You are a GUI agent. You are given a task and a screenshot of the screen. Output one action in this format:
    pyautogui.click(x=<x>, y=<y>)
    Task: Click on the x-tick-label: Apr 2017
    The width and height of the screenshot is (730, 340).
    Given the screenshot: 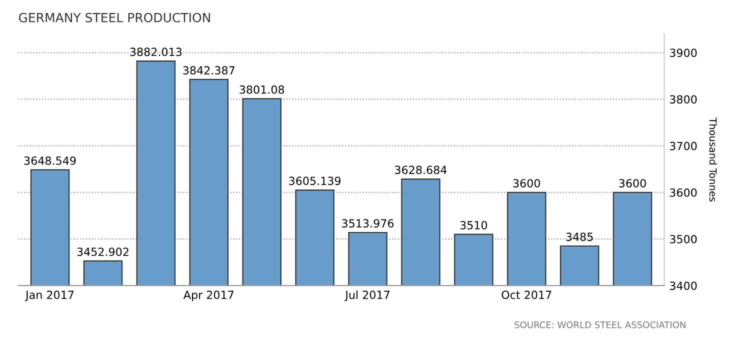 What is the action you would take?
    pyautogui.click(x=208, y=296)
    